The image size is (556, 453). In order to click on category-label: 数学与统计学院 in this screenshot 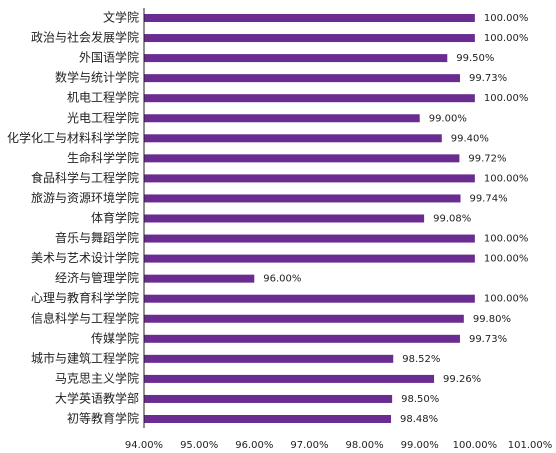, I will do `click(97, 77)`.